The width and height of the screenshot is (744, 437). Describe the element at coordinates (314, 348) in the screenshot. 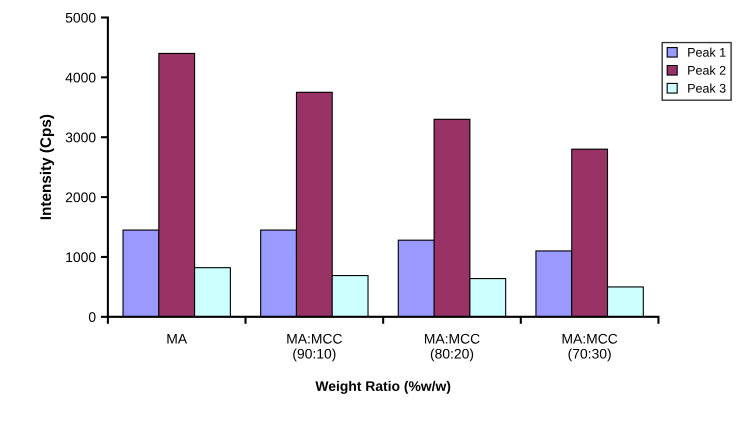

I see `x-tick-label: MA:MCC (90:10)` at that location.